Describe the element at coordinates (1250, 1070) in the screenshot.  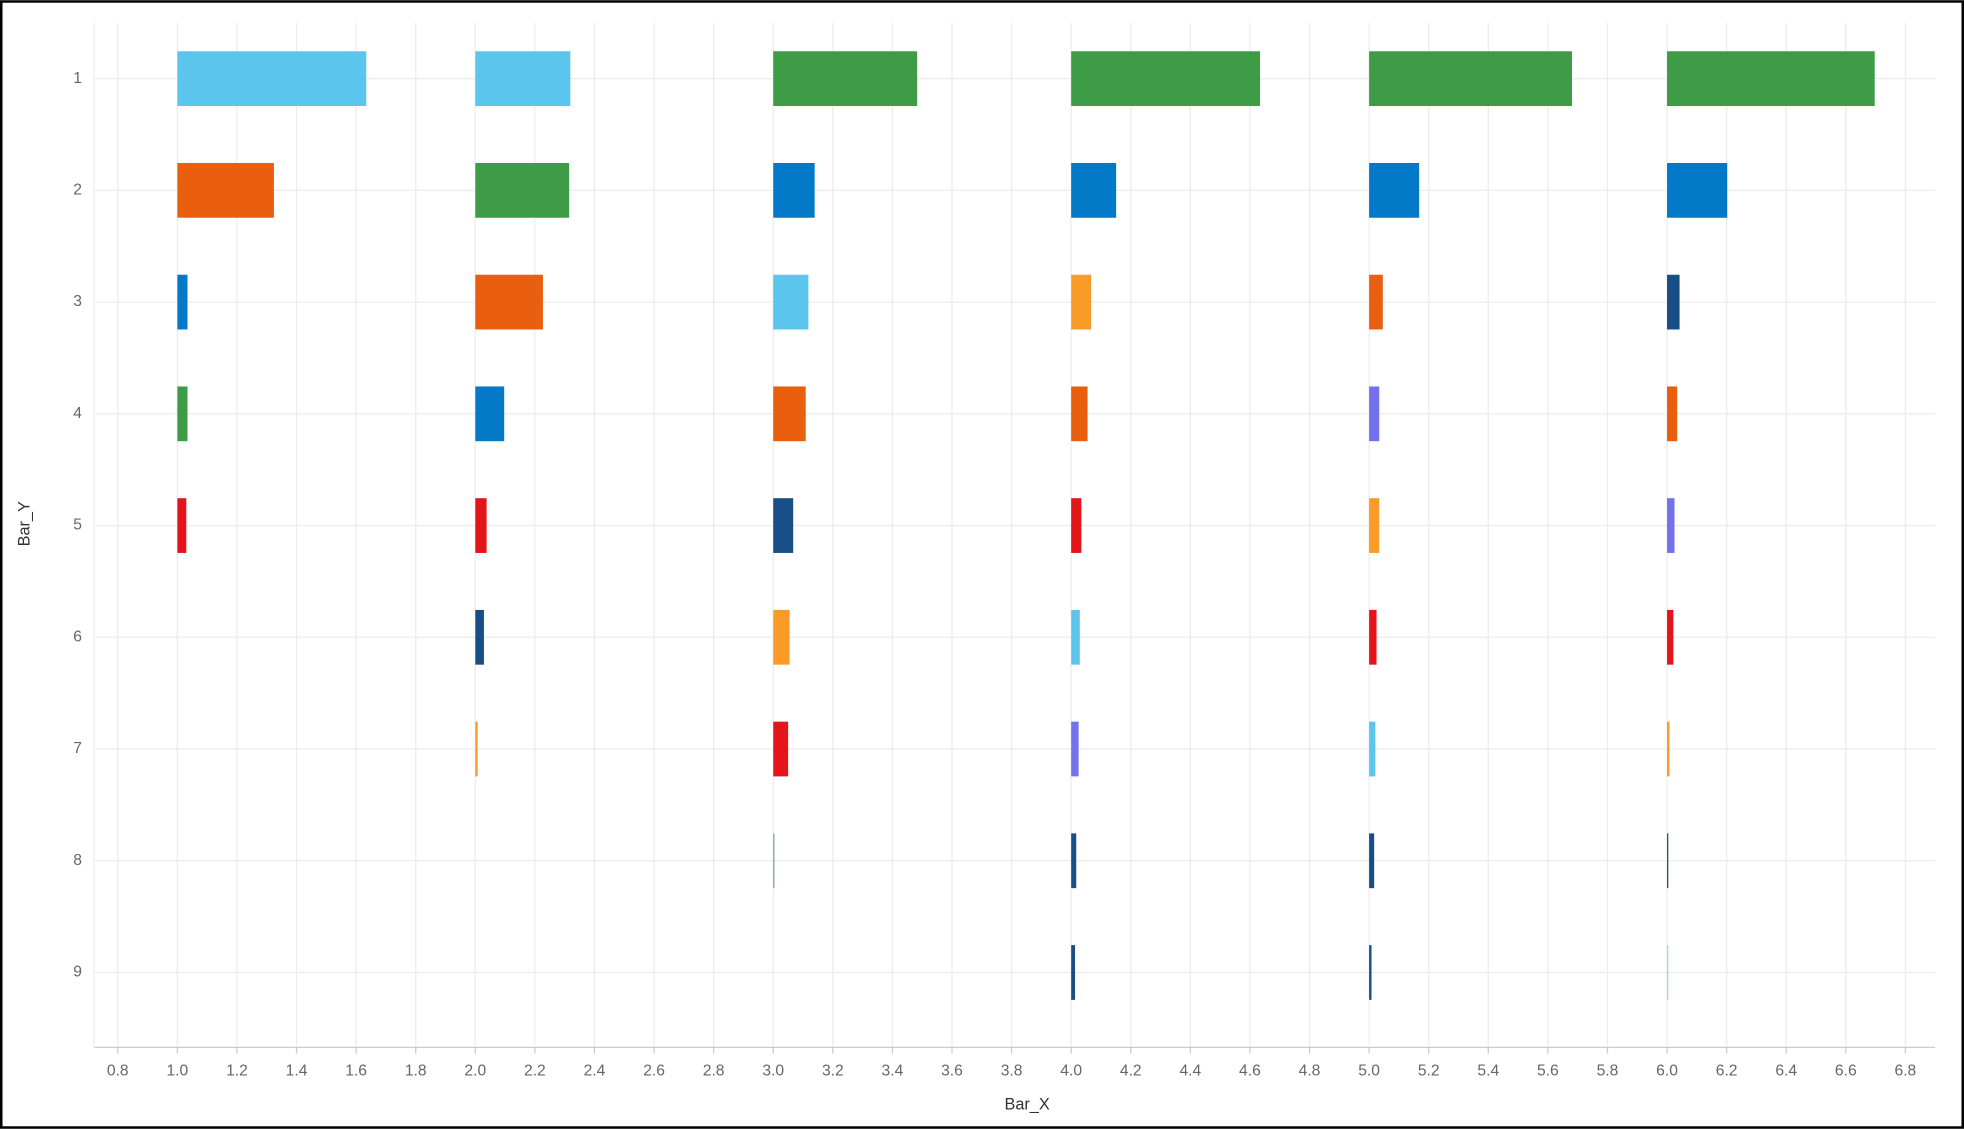
I see `x-tick-label: 4.6` at that location.